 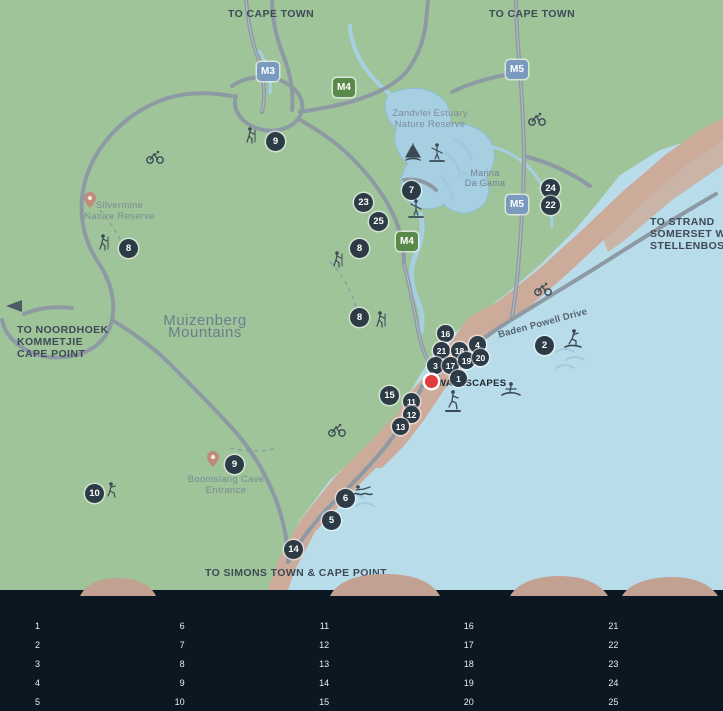 I want to click on legend-number: 4, so click(x=37, y=682).